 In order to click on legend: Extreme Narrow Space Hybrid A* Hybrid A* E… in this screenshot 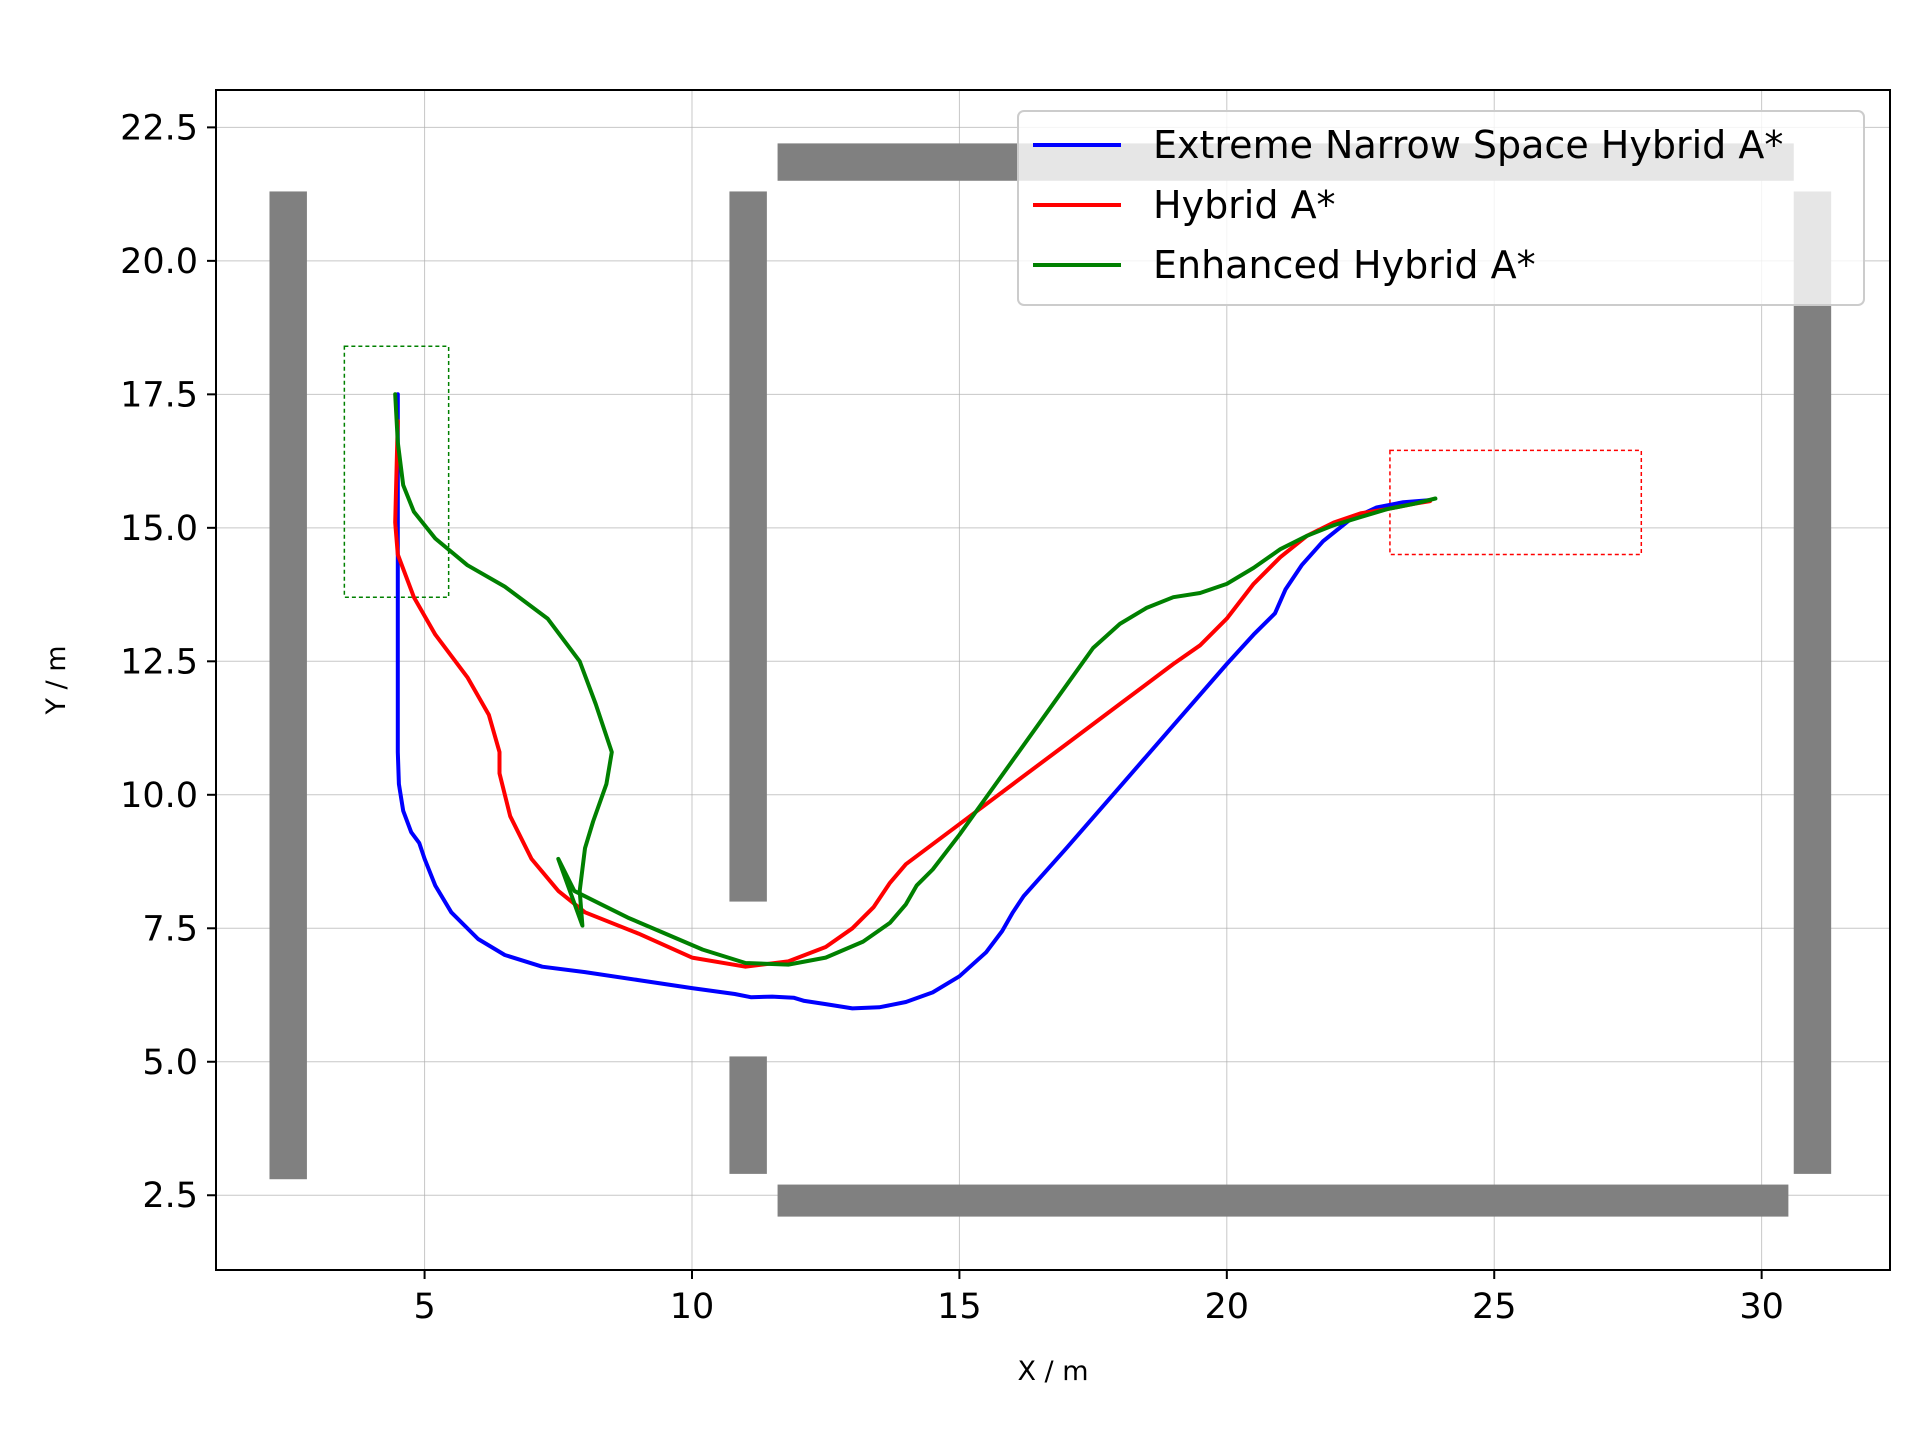, I will do `click(1441, 208)`.